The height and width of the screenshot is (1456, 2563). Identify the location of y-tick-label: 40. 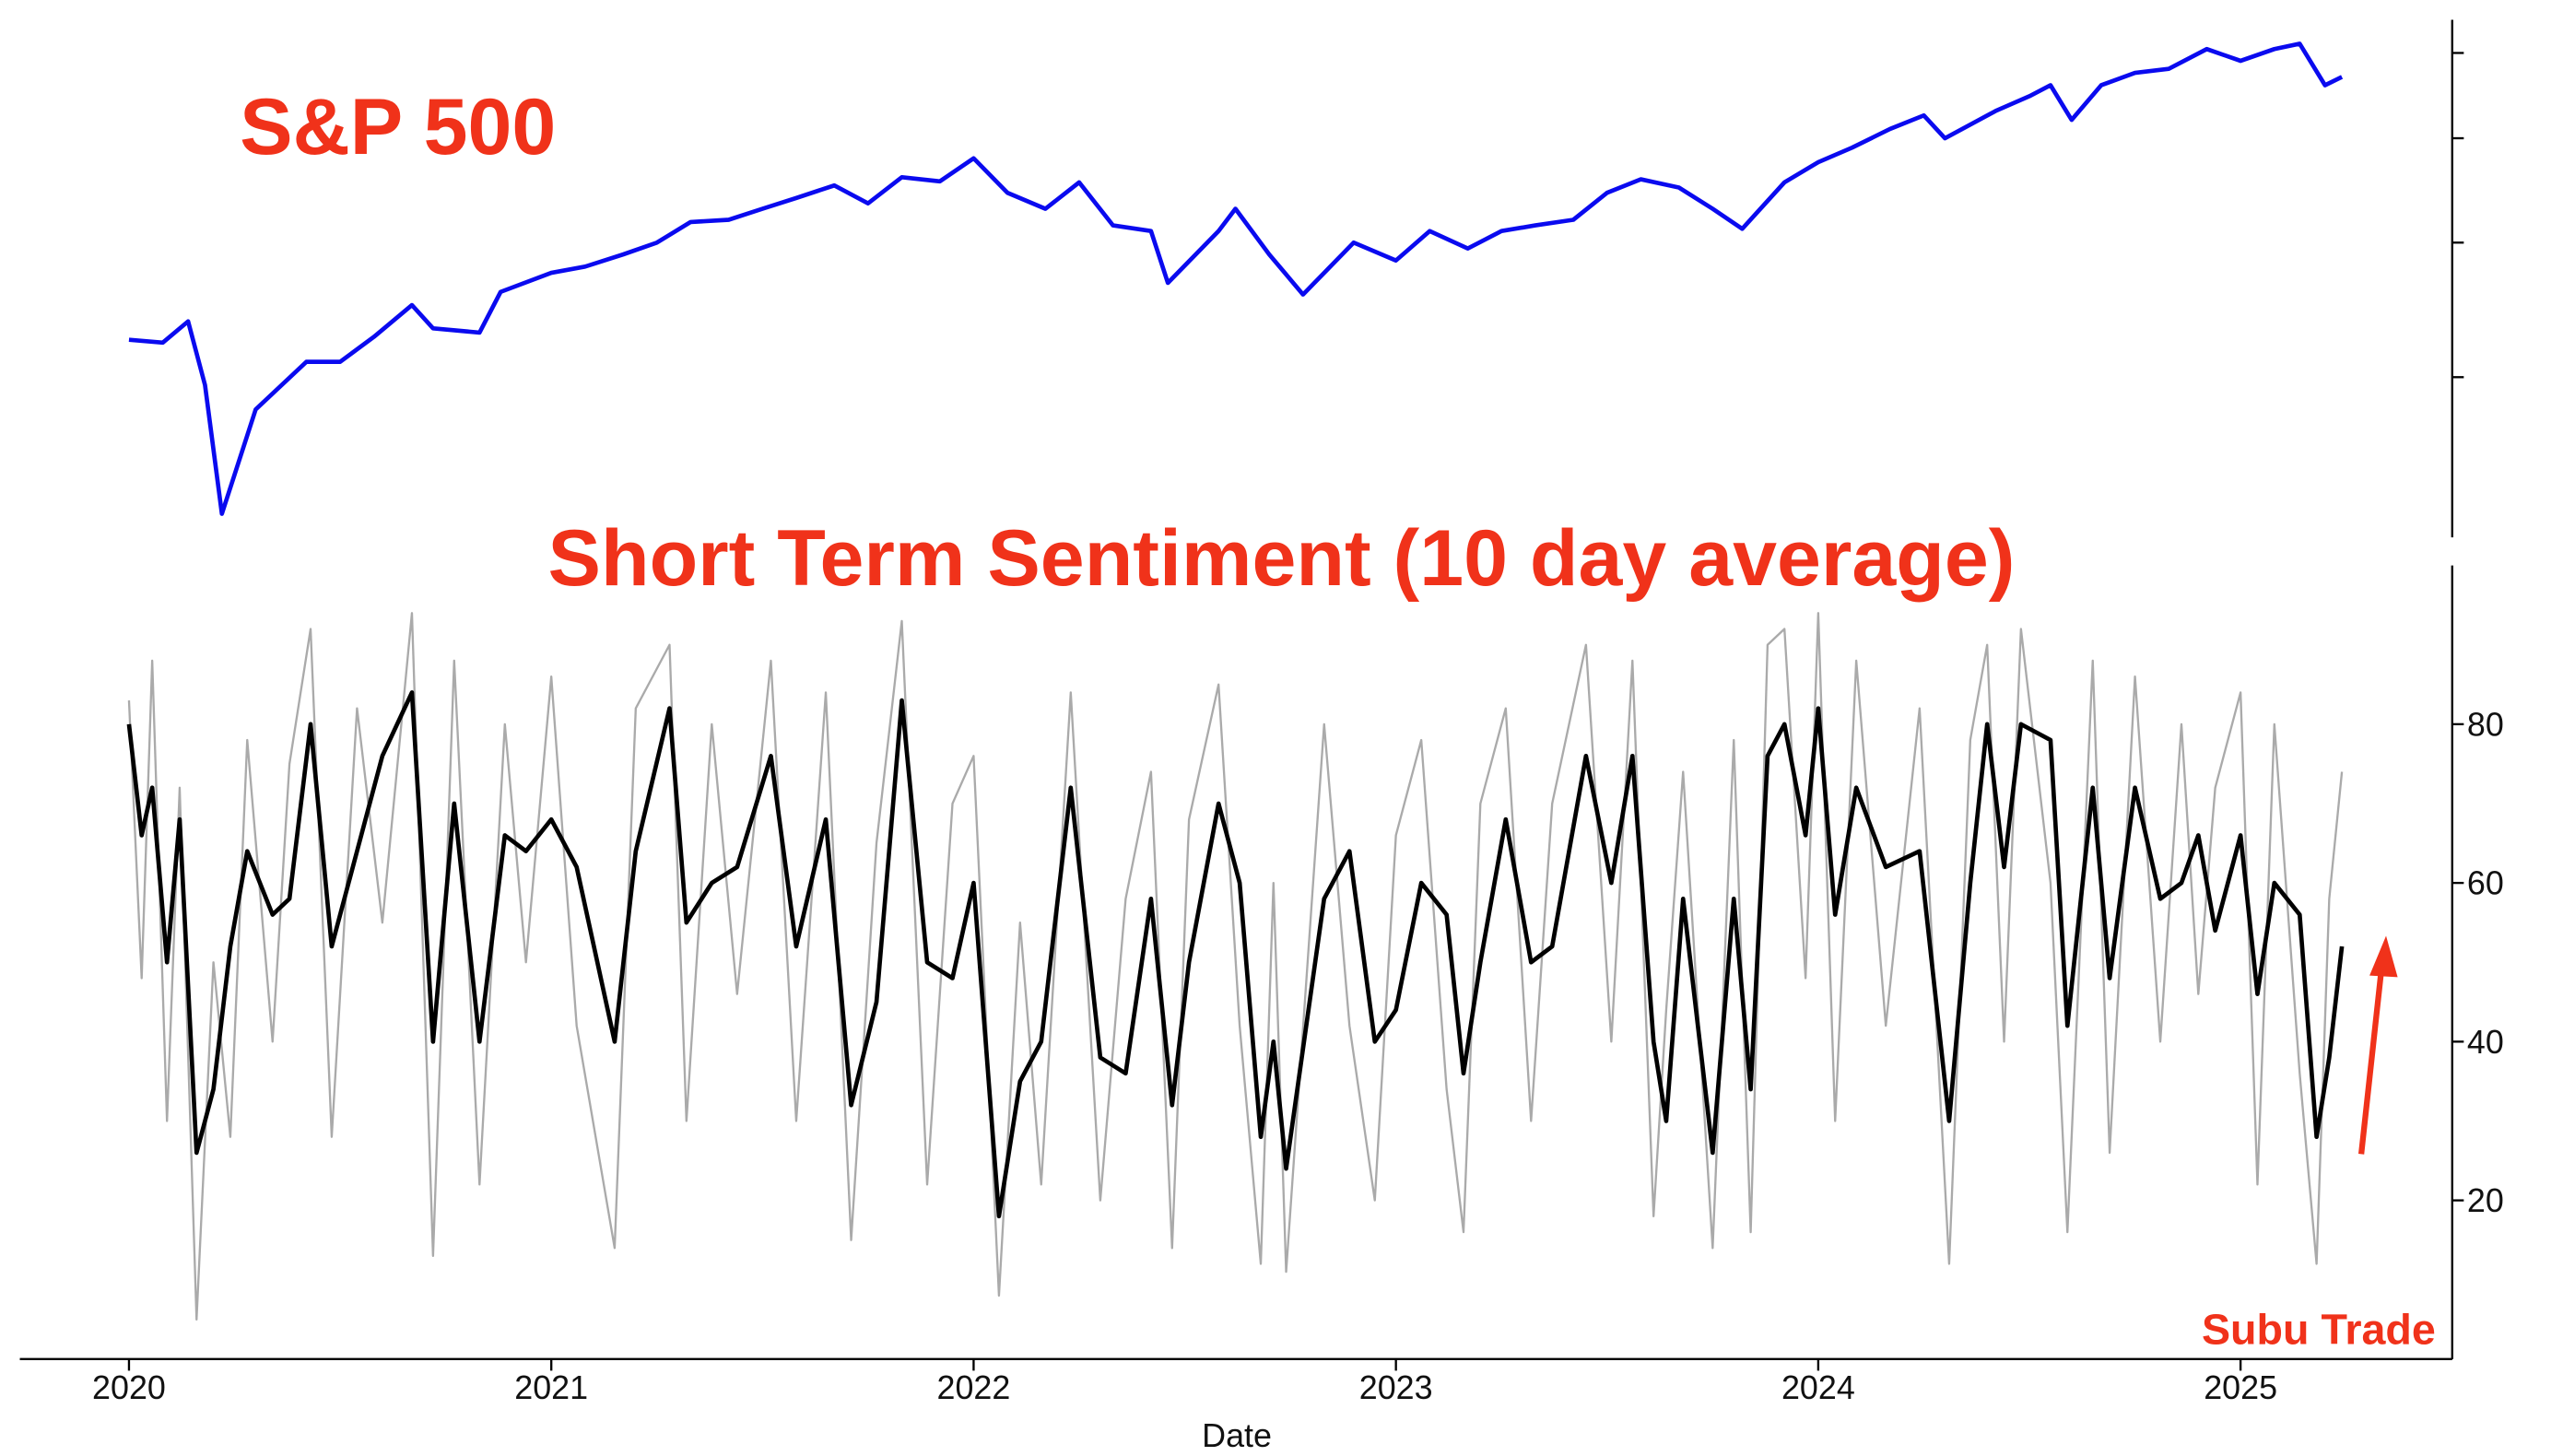
(2486, 1042).